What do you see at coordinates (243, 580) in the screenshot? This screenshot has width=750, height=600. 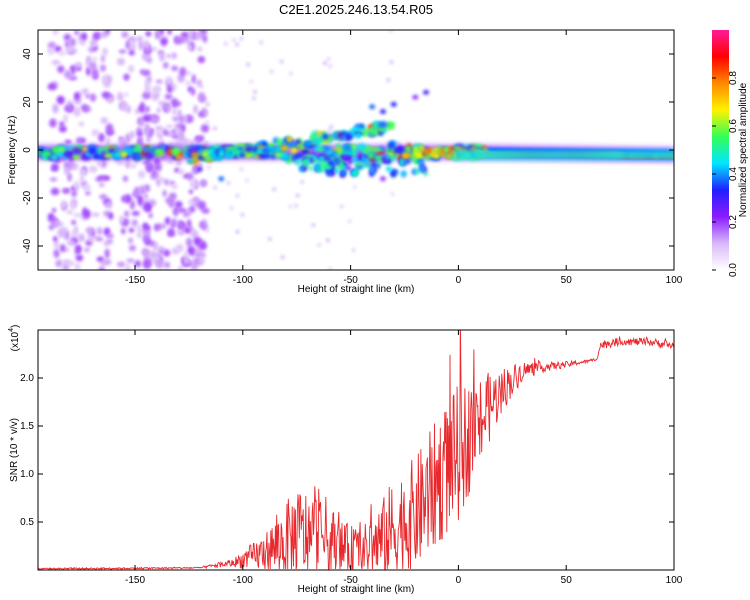 I see `snr-x-tick-label: -100` at bounding box center [243, 580].